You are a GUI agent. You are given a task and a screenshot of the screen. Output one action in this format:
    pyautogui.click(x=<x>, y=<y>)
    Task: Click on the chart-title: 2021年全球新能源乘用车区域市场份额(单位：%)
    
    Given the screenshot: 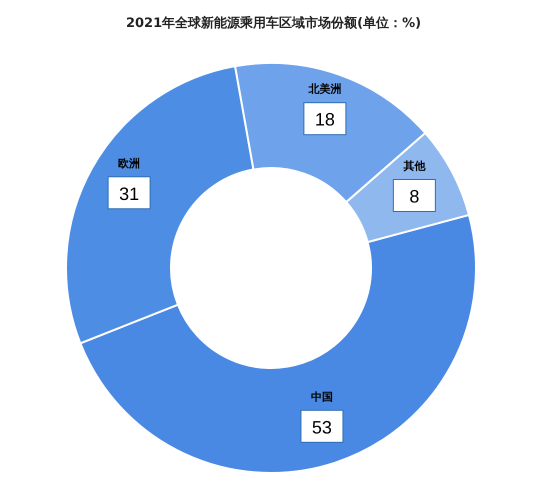 What is the action you would take?
    pyautogui.click(x=273, y=23)
    